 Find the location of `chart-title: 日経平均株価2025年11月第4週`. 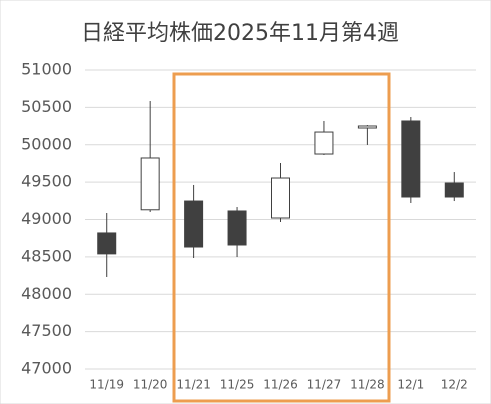

chart-title: 日経平均株価2025年11月第4週 is located at coordinates (240, 33).